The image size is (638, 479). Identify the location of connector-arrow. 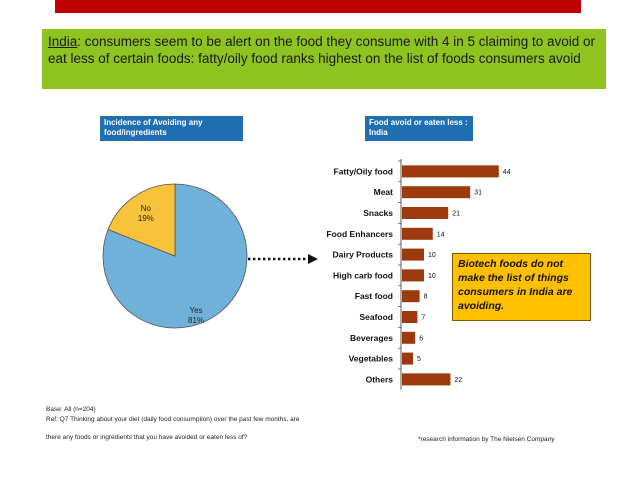
(283, 259).